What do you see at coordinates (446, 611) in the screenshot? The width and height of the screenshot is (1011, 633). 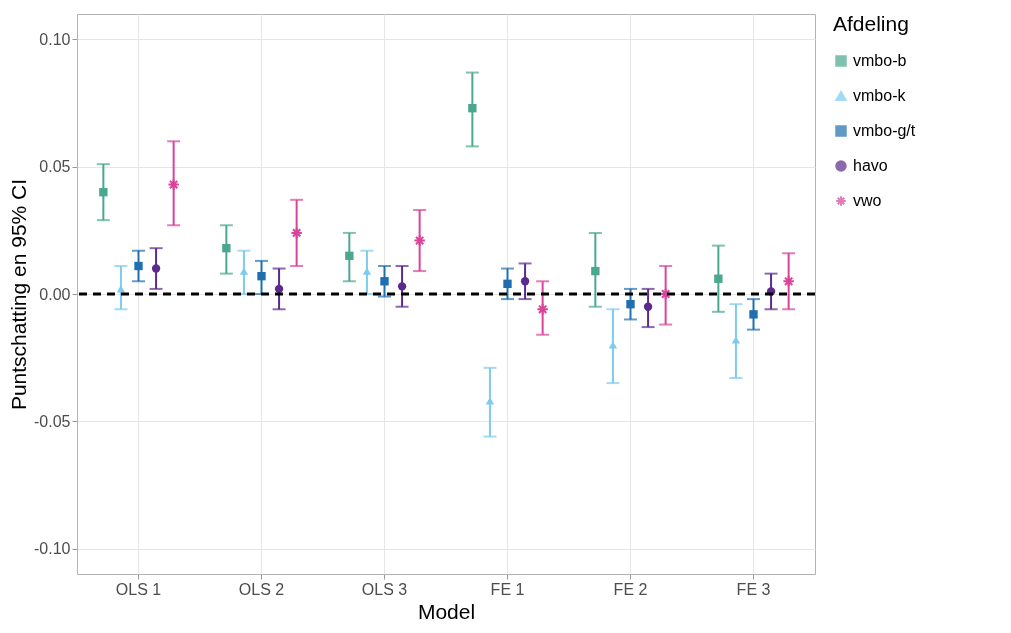 I see `x-axis-title: Model` at bounding box center [446, 611].